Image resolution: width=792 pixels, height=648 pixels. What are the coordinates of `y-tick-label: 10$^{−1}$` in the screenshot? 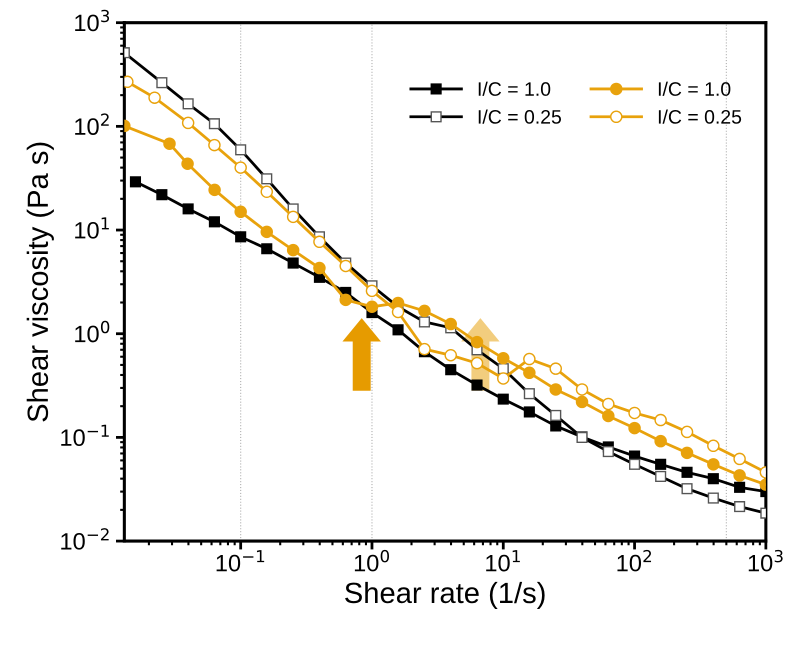 It's located at (85, 435).